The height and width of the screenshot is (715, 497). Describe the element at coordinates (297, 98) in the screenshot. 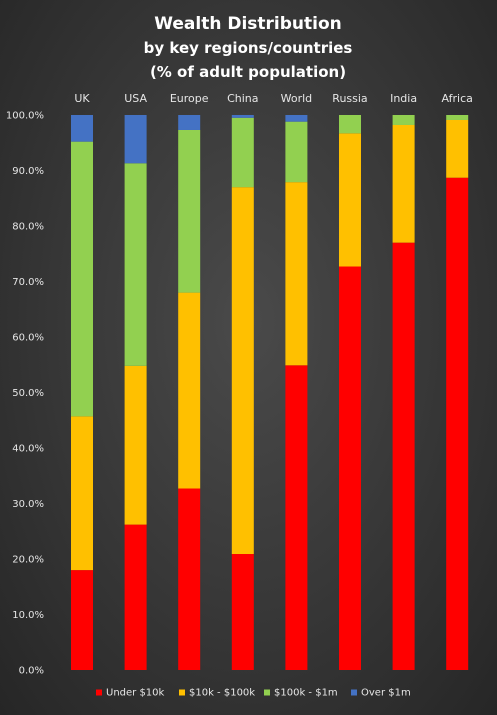

I see `category-label-world: World` at that location.